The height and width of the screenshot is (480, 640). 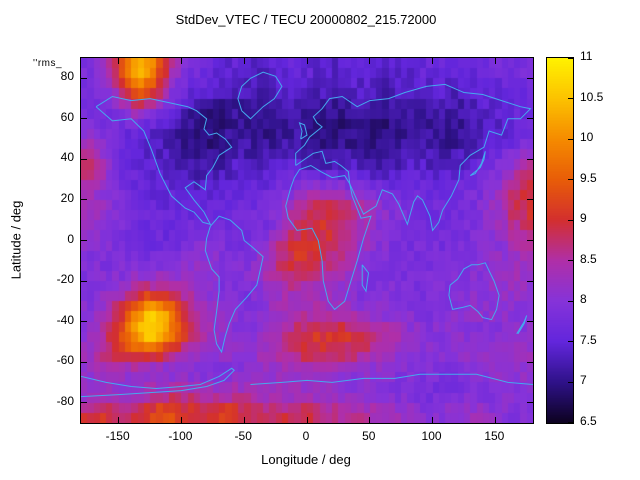 I want to click on colorbar, so click(x=560, y=240).